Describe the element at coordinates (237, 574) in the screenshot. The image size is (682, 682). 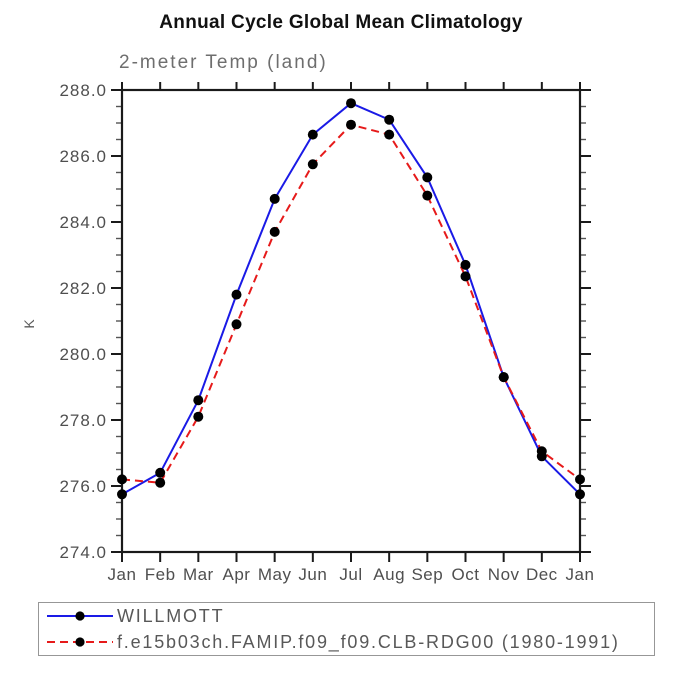
I see `x-tick-label: Apr` at that location.